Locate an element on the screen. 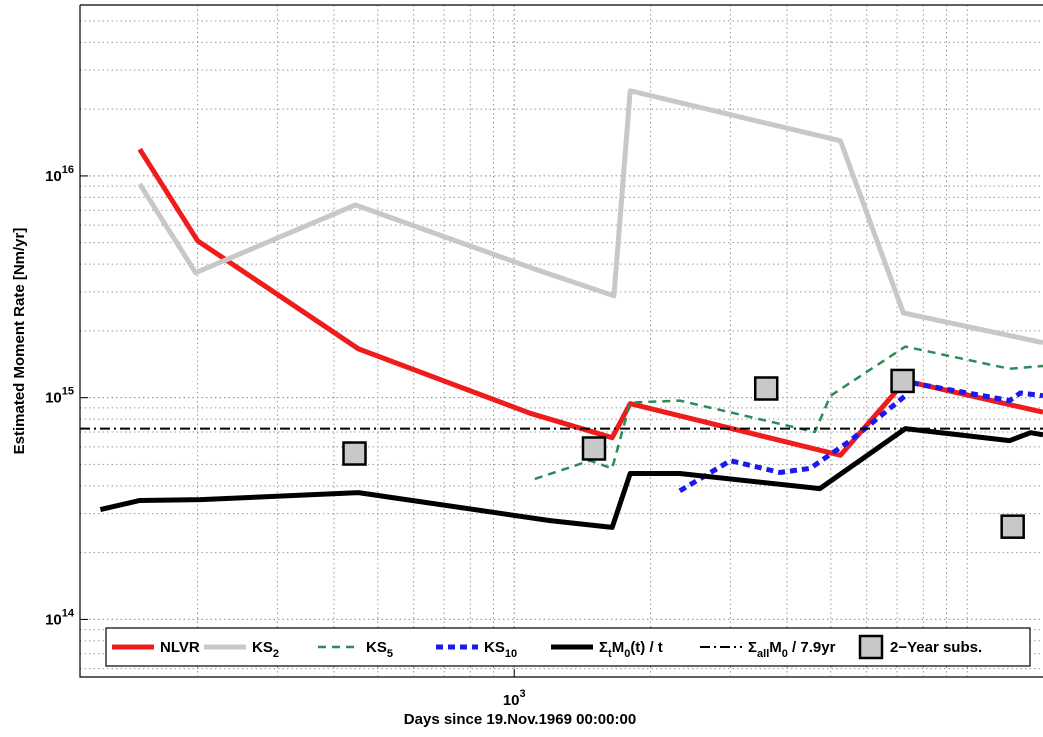 The width and height of the screenshot is (1043, 737). y-tick-label: 1016 is located at coordinates (59, 174).